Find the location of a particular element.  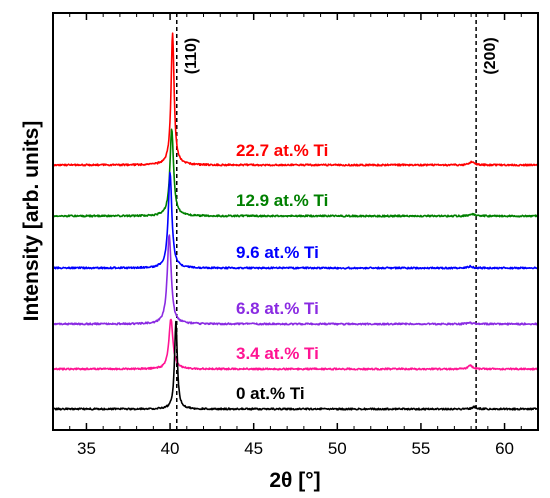

series-label-1: 22.7 at.% Ti is located at coordinates (282, 150).